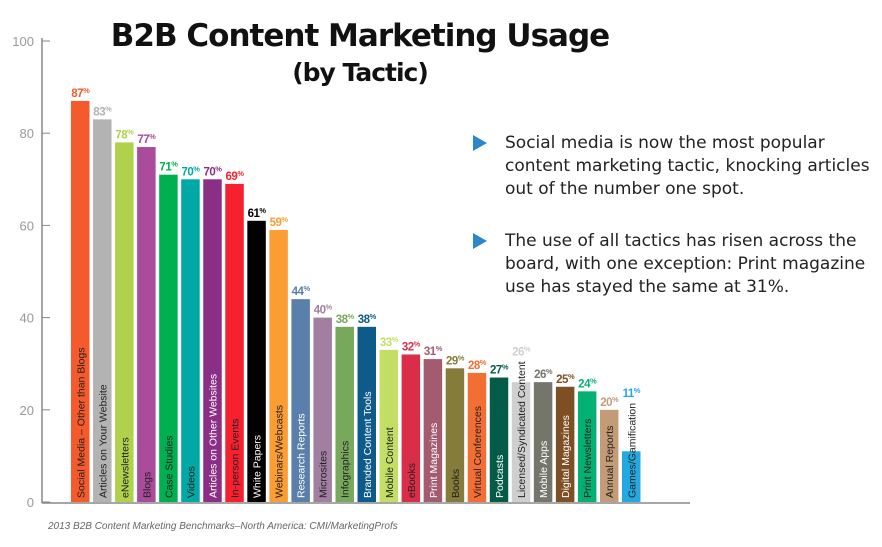  Describe the element at coordinates (80, 93) in the screenshot. I see `data-label: 87%` at that location.